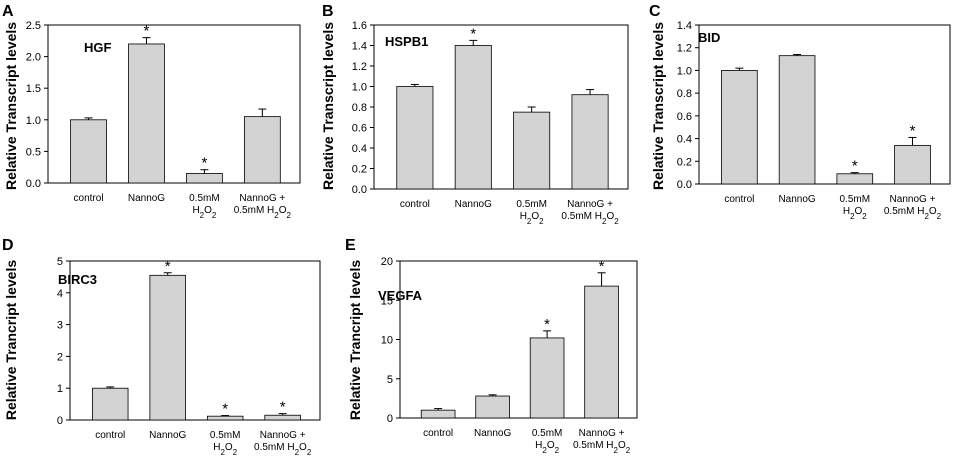 This screenshot has width=964, height=464. I want to click on y-tick-label: 0.5, so click(33, 152).